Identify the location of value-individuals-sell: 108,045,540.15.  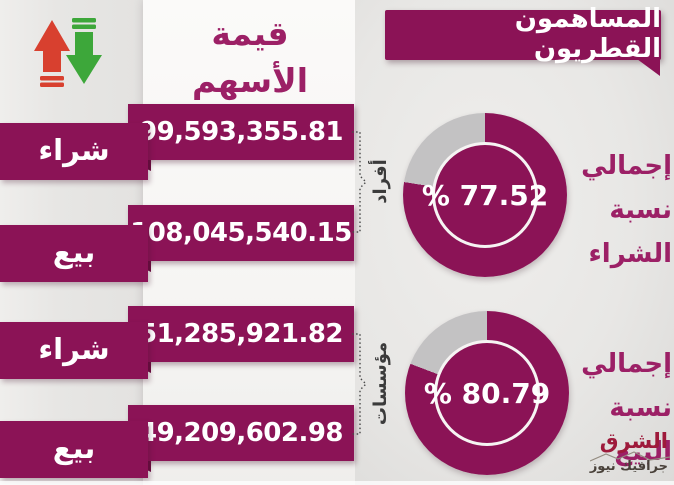
(241, 233).